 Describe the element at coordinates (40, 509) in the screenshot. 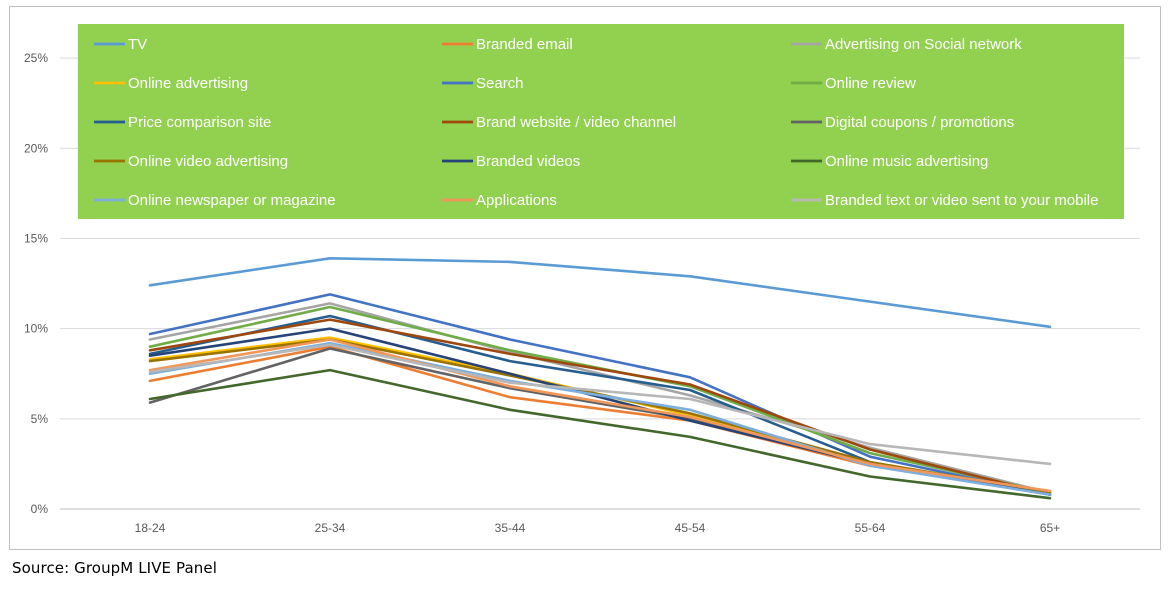

I see `y-tick-label: 0%` at that location.